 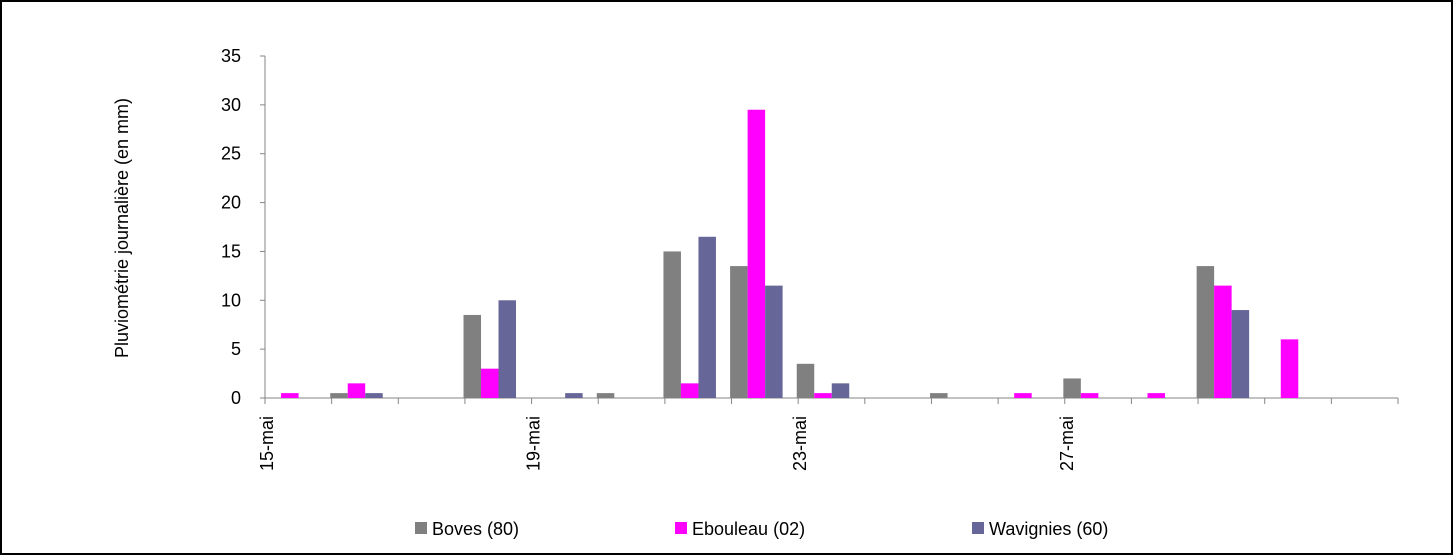 I want to click on y-tick-label: 30, so click(x=231, y=105).